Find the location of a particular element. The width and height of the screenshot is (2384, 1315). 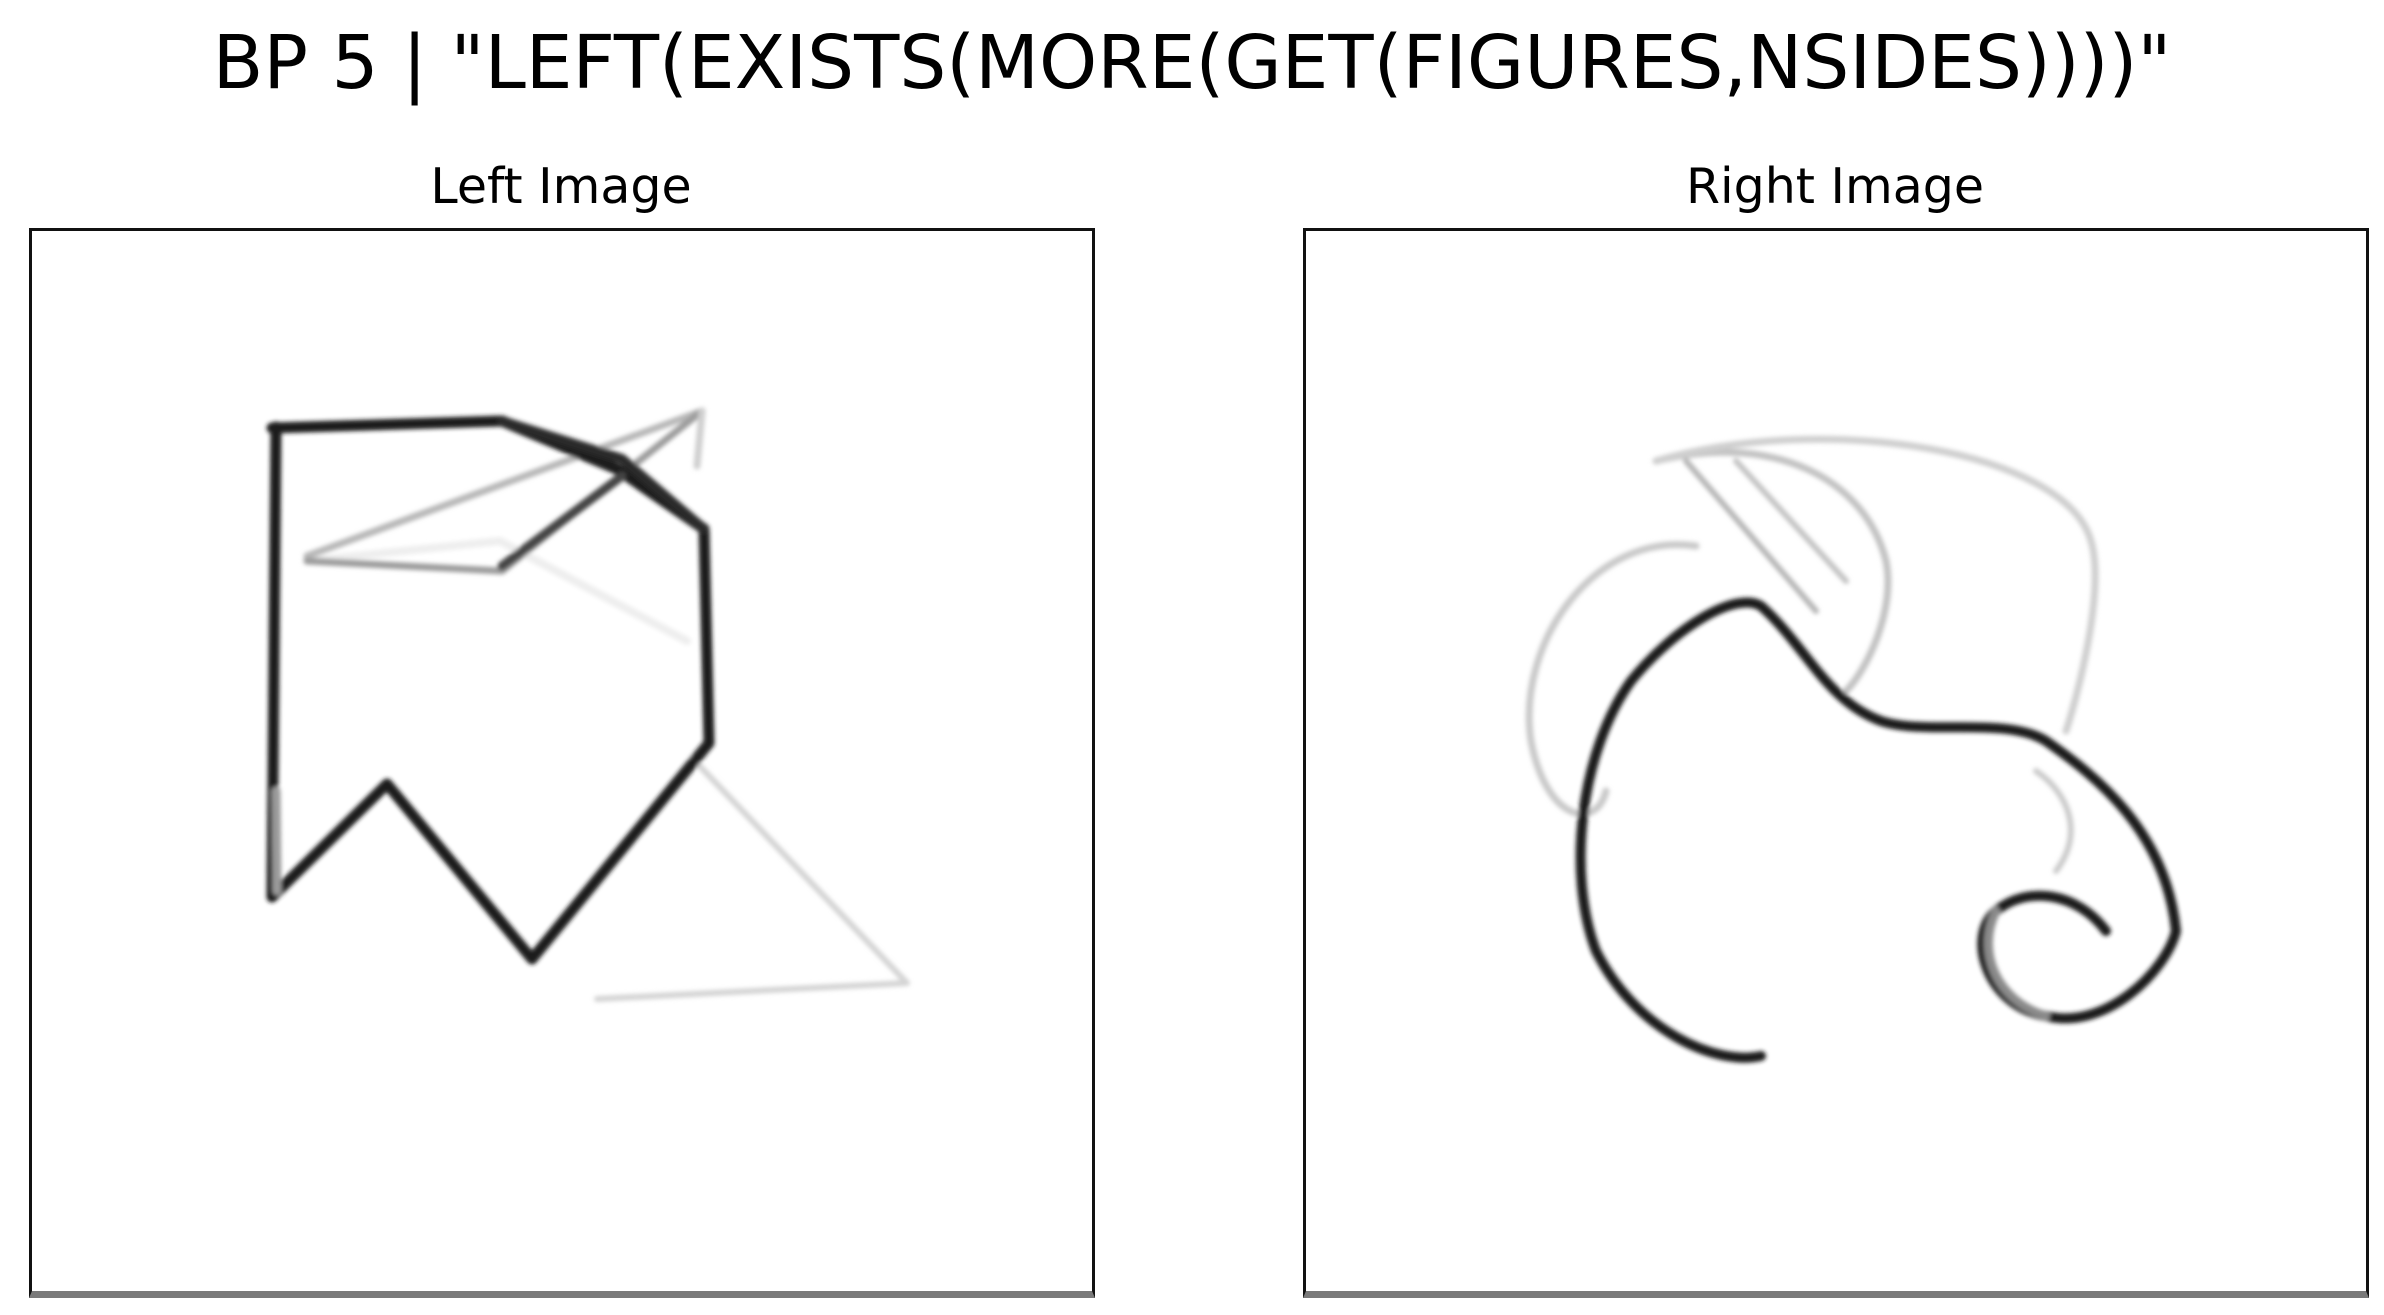

left-image-title: Left Image is located at coordinates (561, 186).